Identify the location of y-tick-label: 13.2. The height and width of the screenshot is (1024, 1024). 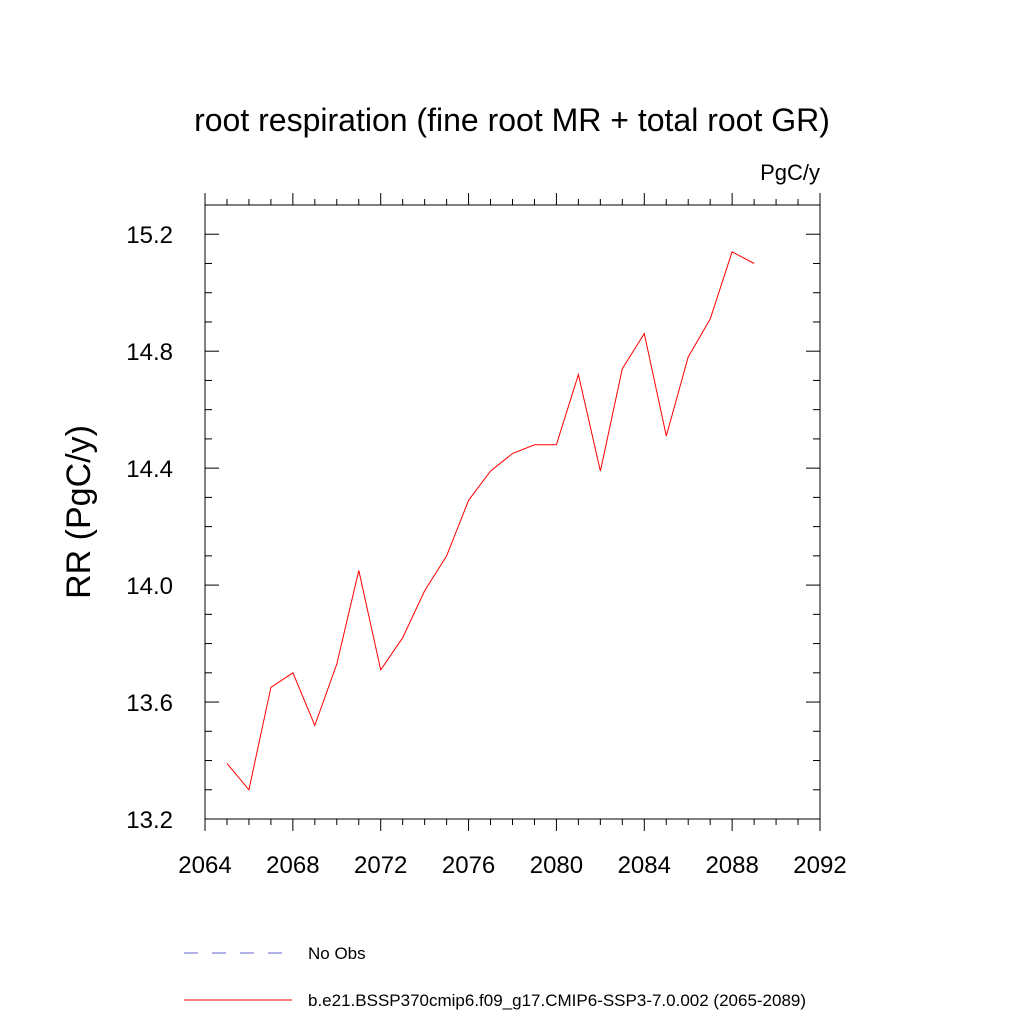
(149, 820).